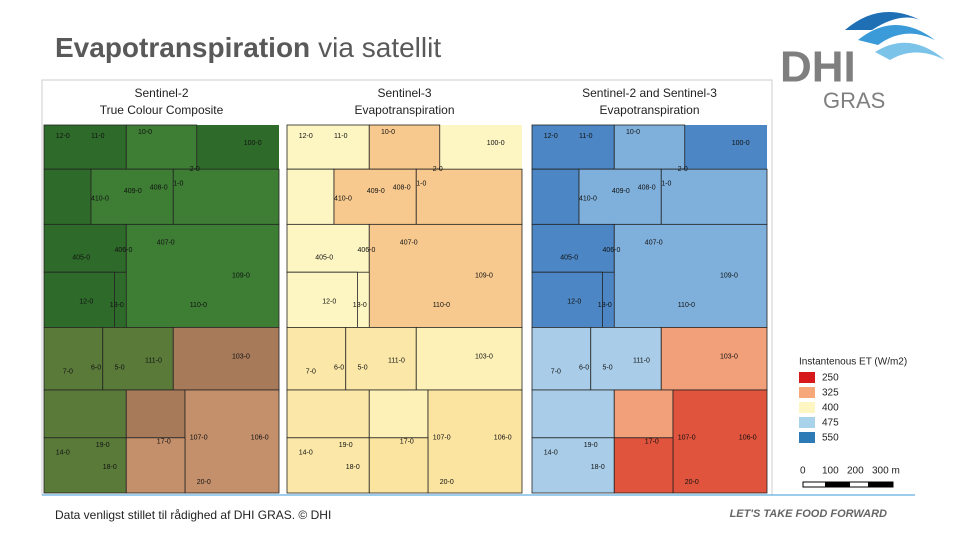 The height and width of the screenshot is (545, 960). Describe the element at coordinates (178, 184) in the screenshot. I see `field-label: 1-0` at that location.